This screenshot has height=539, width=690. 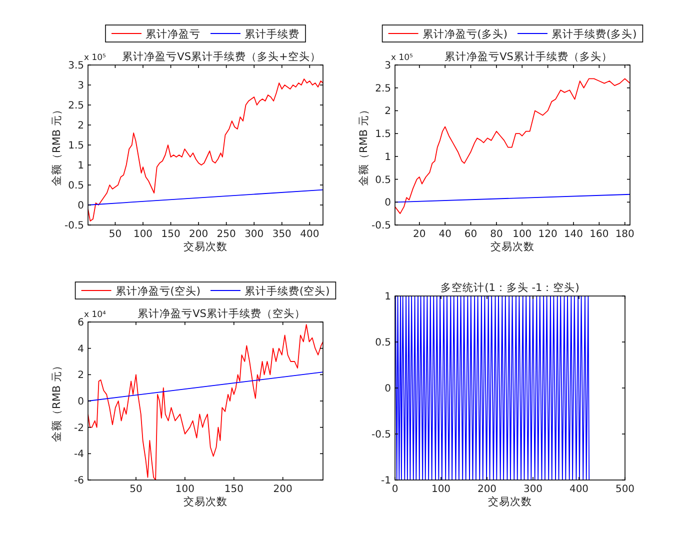 I want to click on chart-title: 多空统计(1：多头 -1：空头), so click(x=510, y=287).